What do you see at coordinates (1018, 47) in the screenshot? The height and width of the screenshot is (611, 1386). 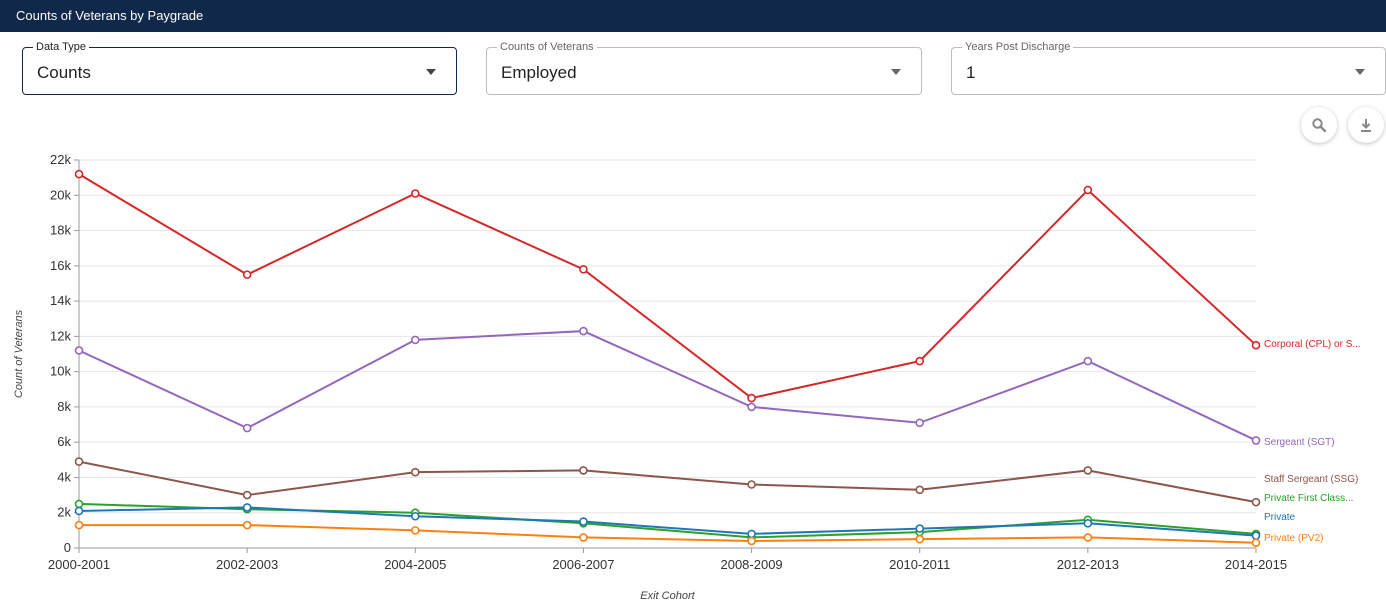 I see `years-post-discharge-label: Years Post Discharge` at bounding box center [1018, 47].